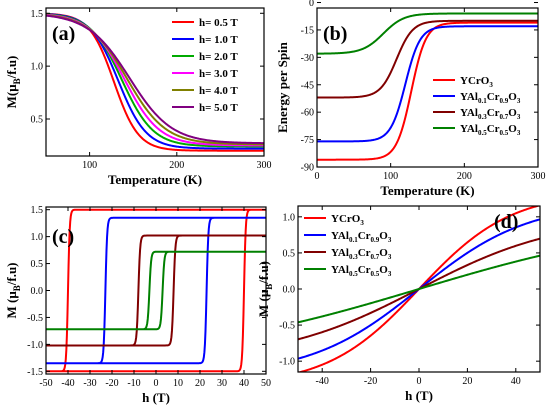 This screenshot has width=549, height=412. I want to click on y-tick-label: -1.5, so click(35, 372).